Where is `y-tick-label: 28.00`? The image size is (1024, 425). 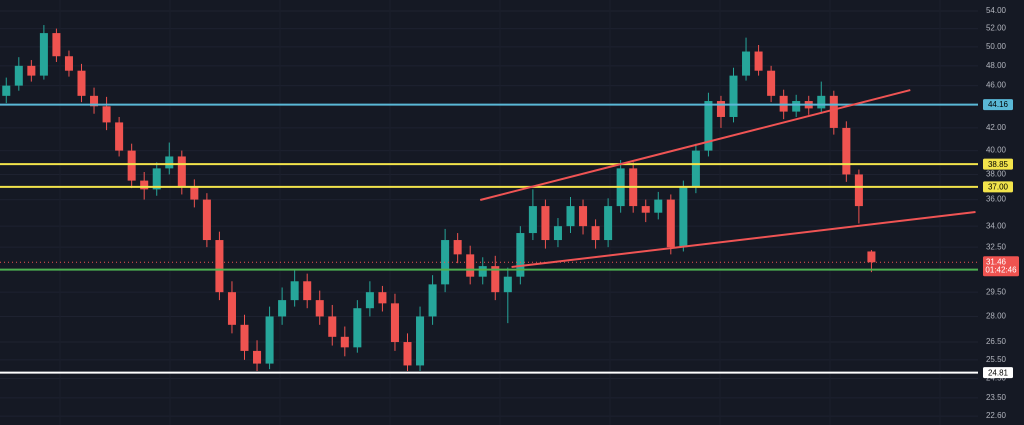
y-tick-label: 28.00 is located at coordinates (996, 316).